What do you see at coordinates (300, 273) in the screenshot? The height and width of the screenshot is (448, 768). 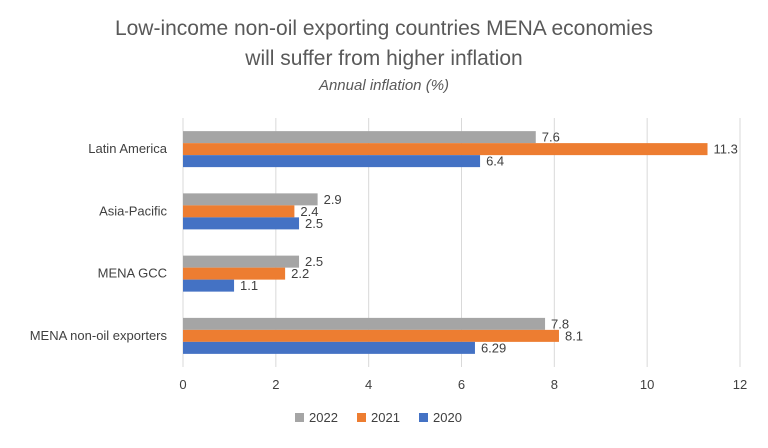 I see `data-label: 2.2` at bounding box center [300, 273].